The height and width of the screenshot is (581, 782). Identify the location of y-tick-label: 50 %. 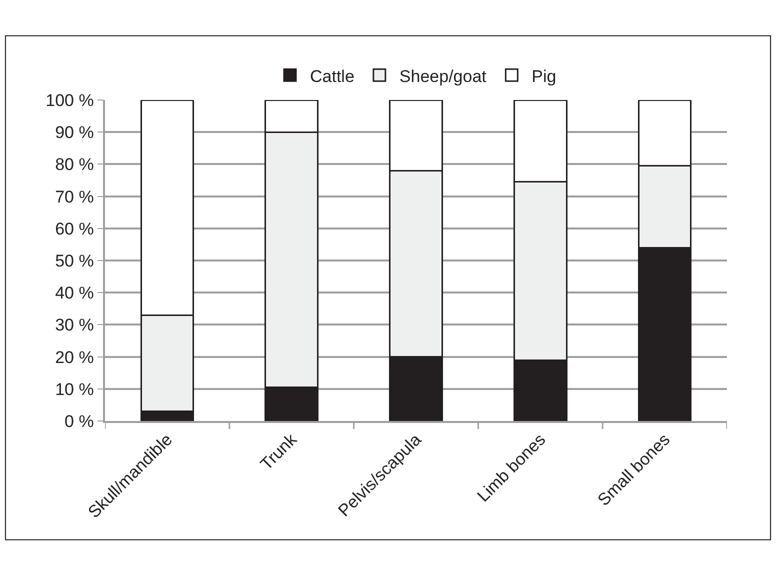
(74, 260).